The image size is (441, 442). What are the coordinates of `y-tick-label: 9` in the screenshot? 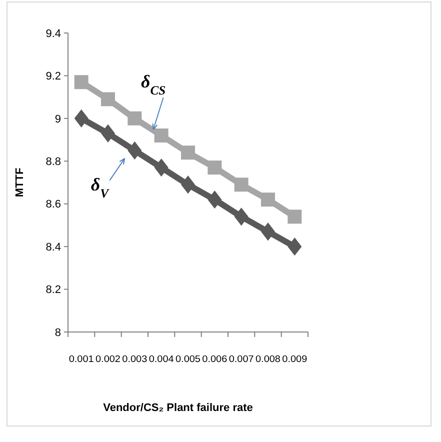 It's located at (57, 119).